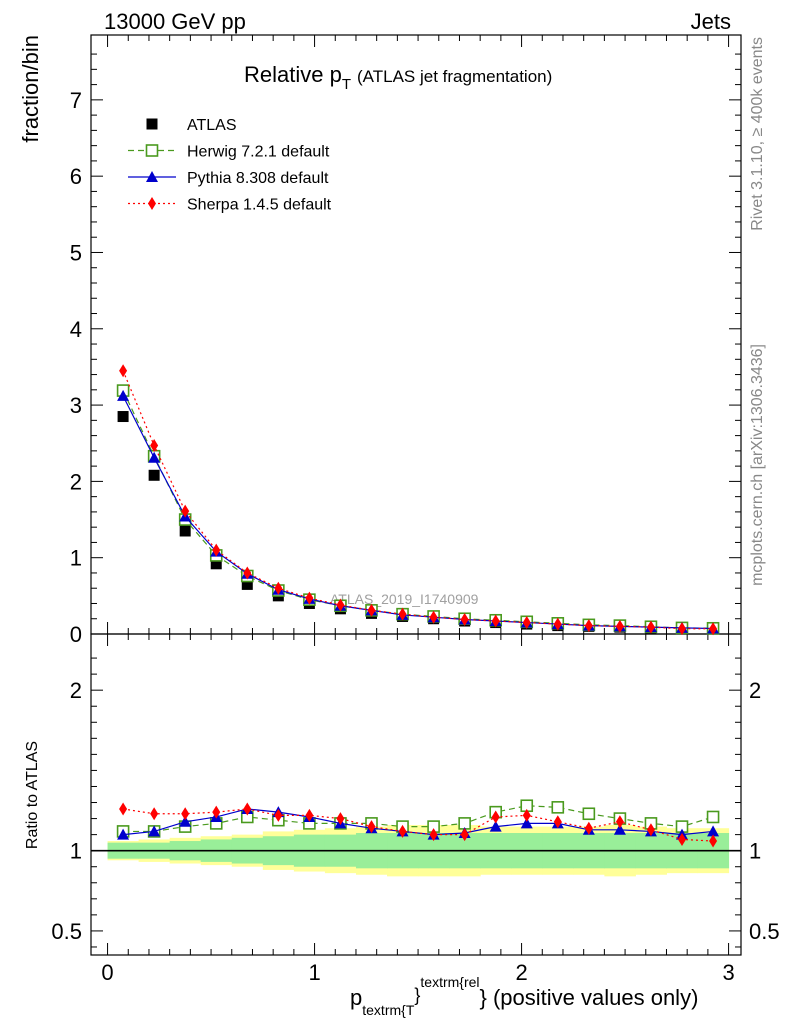 The image size is (786, 1029). I want to click on series-line-ratio, so click(418, 825).